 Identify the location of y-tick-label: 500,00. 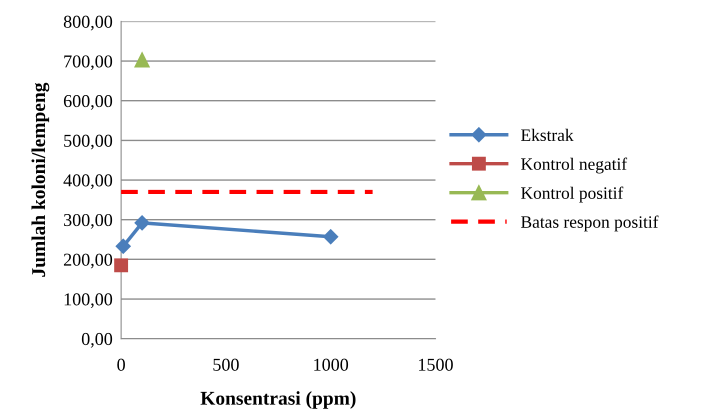
(88, 142).